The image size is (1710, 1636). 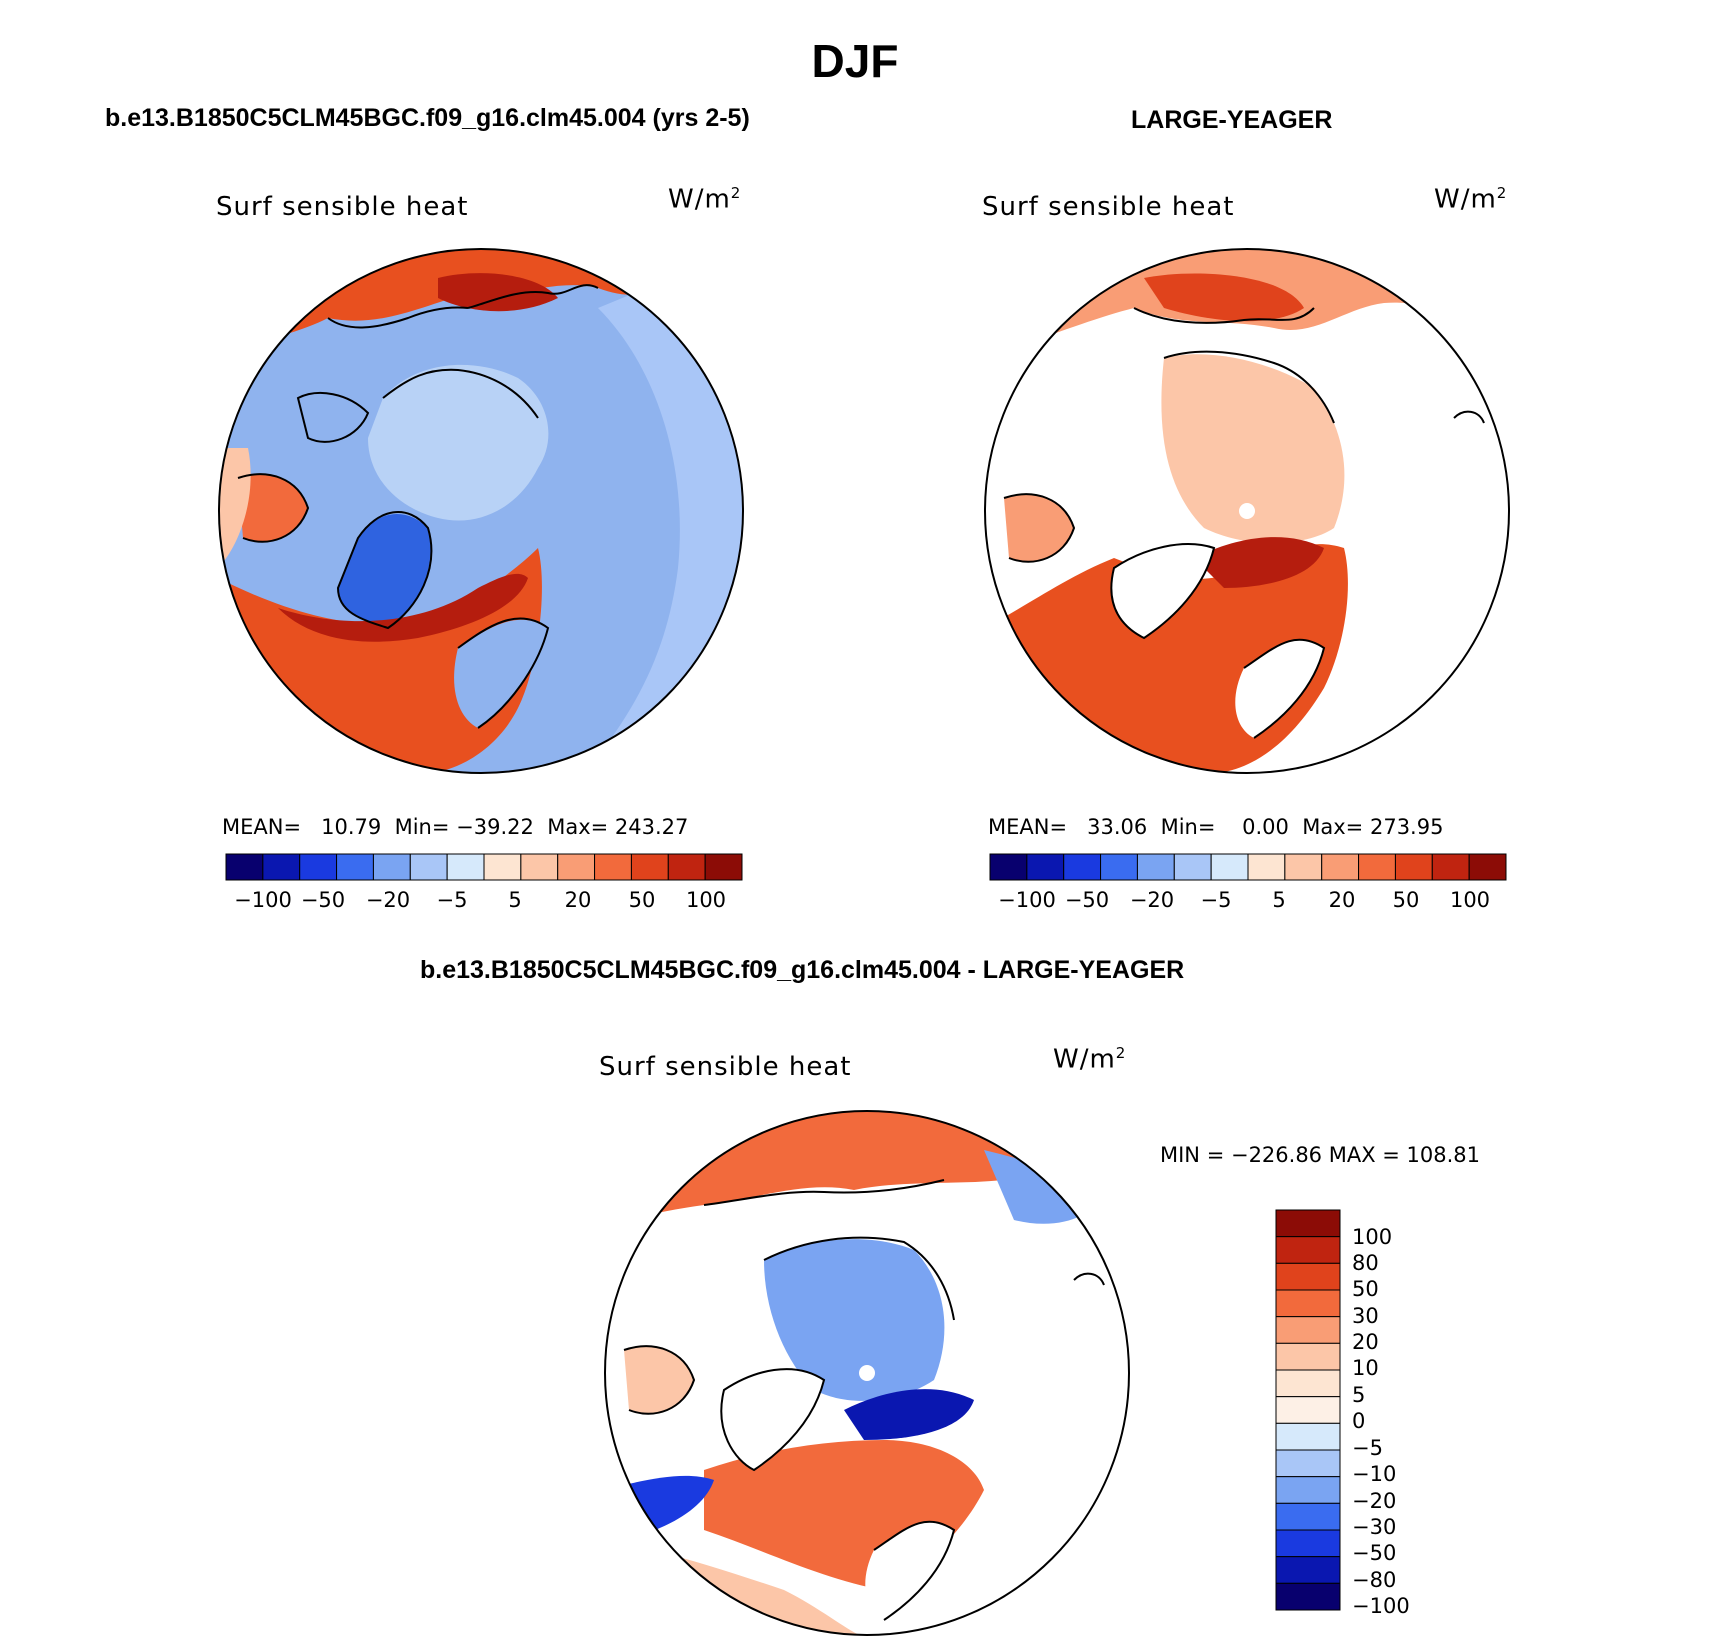 I want to click on panel-2-pole-marker, so click(x=1247, y=511).